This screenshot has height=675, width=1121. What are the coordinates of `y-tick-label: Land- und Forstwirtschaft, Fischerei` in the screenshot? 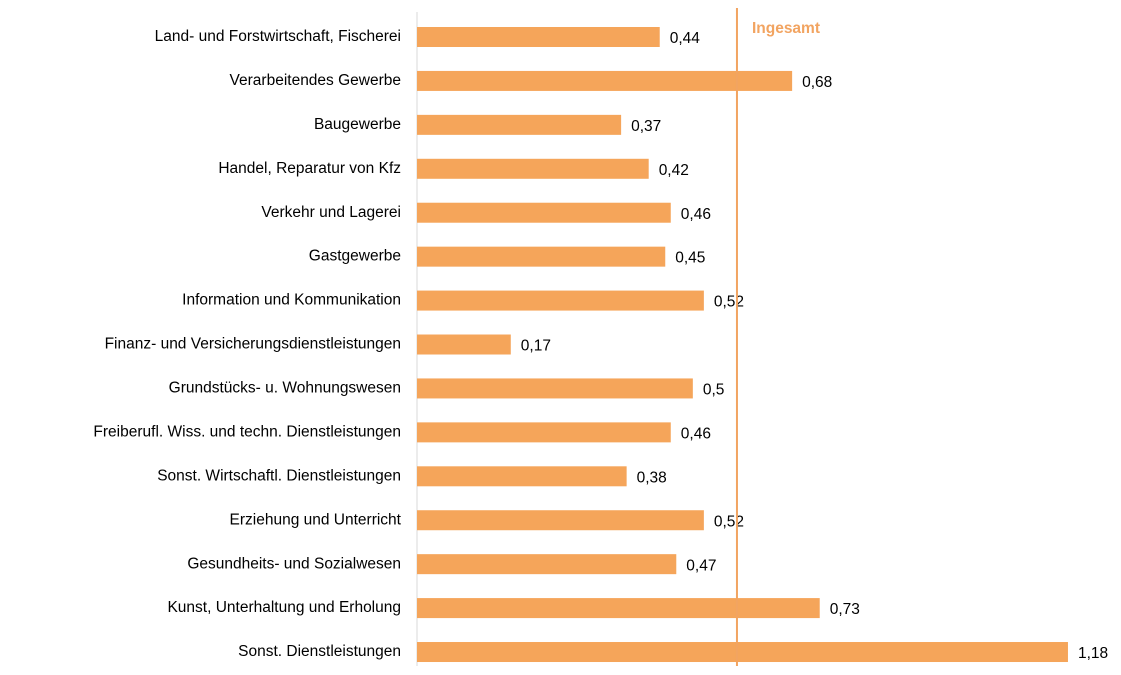 It's located at (278, 36).